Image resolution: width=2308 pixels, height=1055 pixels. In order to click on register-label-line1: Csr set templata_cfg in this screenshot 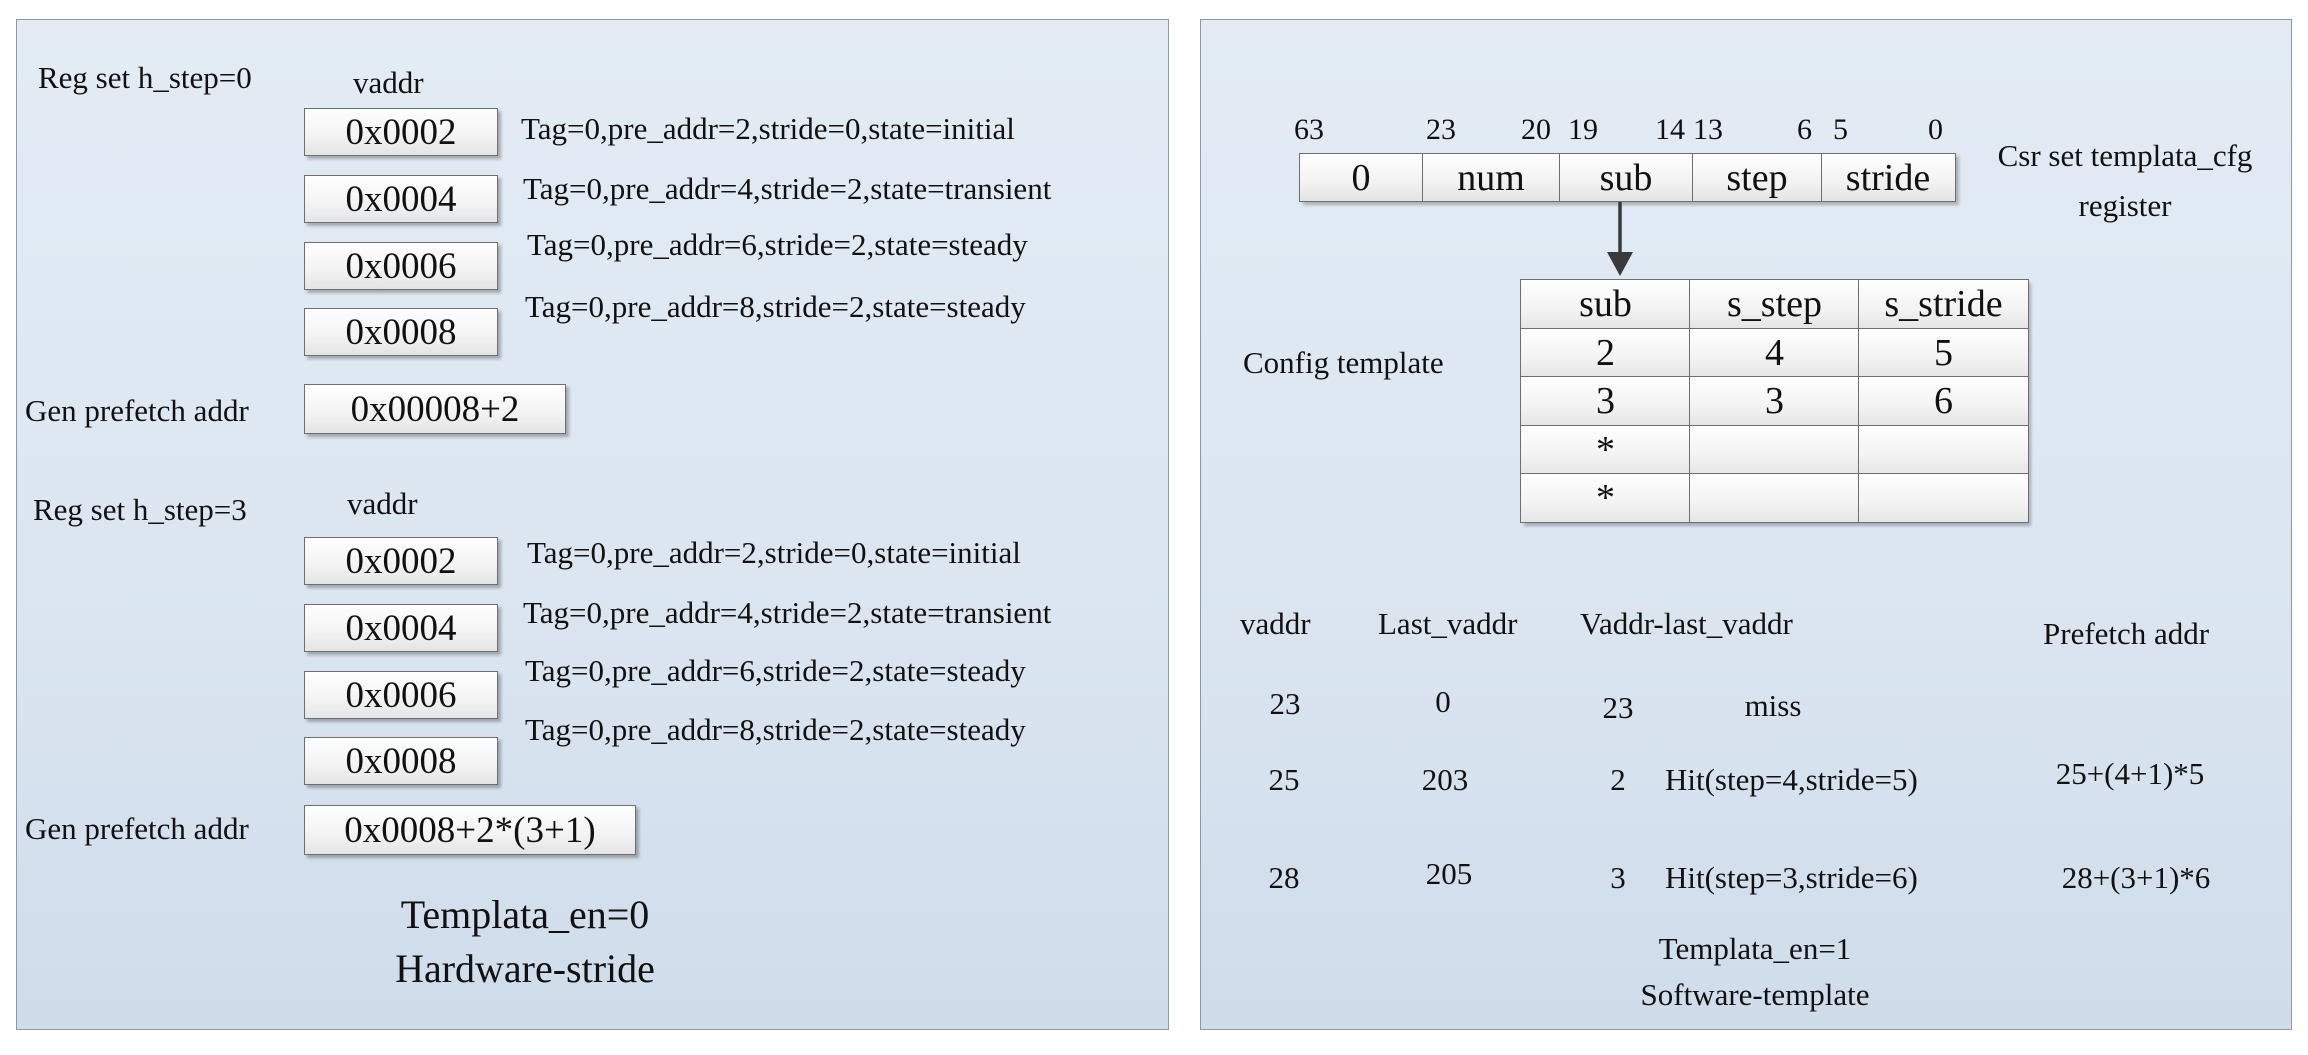, I will do `click(2125, 155)`.